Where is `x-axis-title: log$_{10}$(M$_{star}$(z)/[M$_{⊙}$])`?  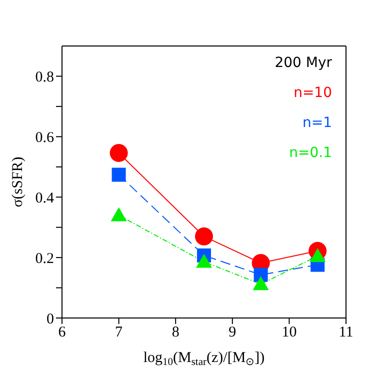 x-axis-title: log$_{10}$(M$_{star}$(z)/[M$_{⊙}$]) is located at coordinates (204, 359).